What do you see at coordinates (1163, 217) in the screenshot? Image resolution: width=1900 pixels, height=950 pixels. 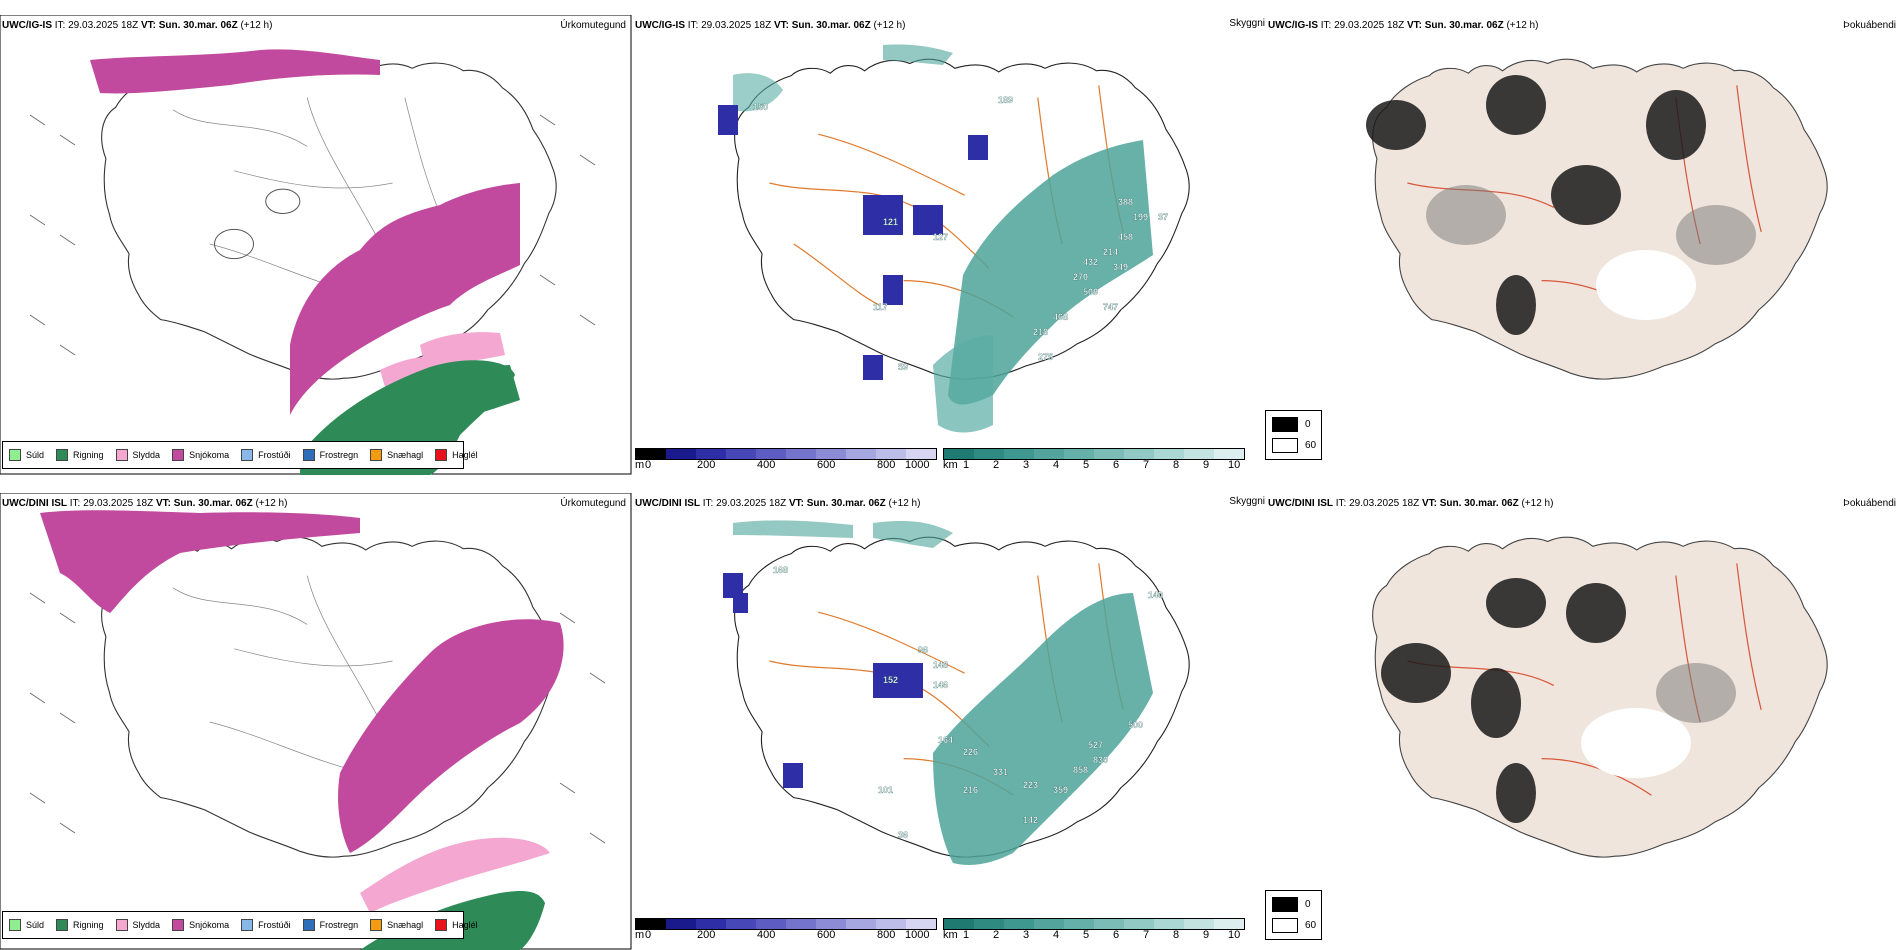 I see `cloud-height-label: 37` at bounding box center [1163, 217].